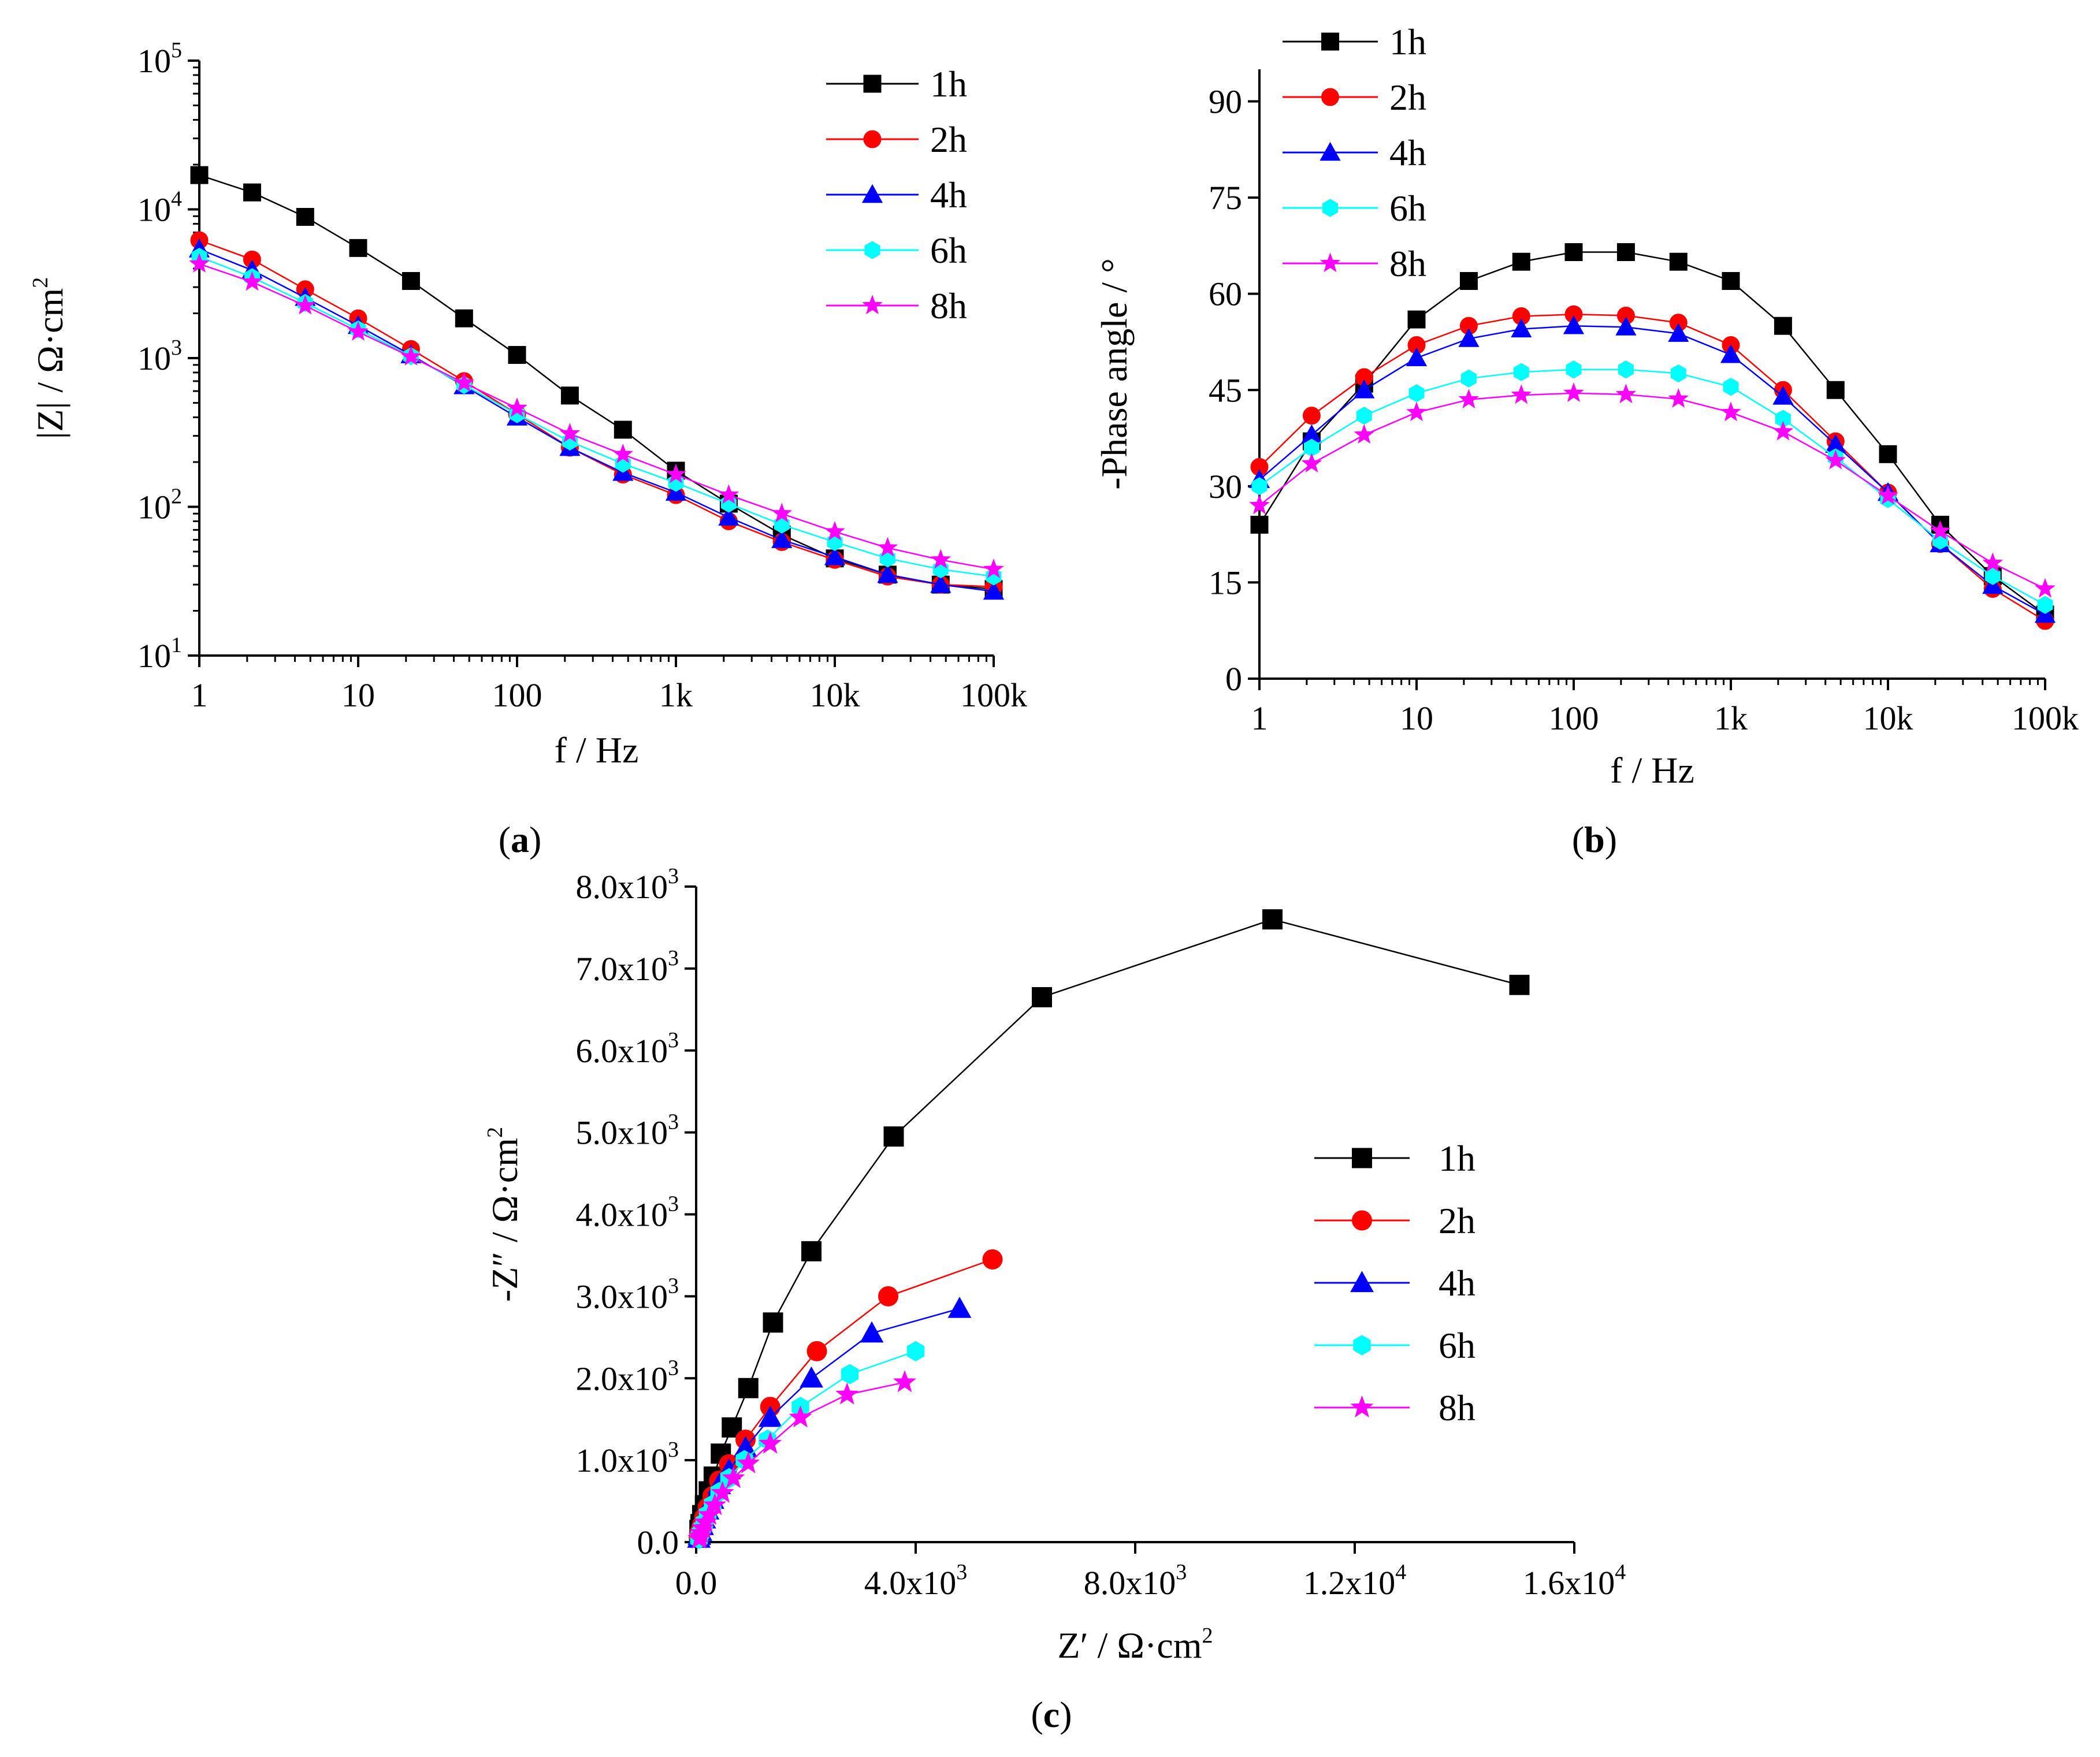  What do you see at coordinates (627, 1213) in the screenshot?
I see `panel-c-y-tick-label: 4.0x10³` at bounding box center [627, 1213].